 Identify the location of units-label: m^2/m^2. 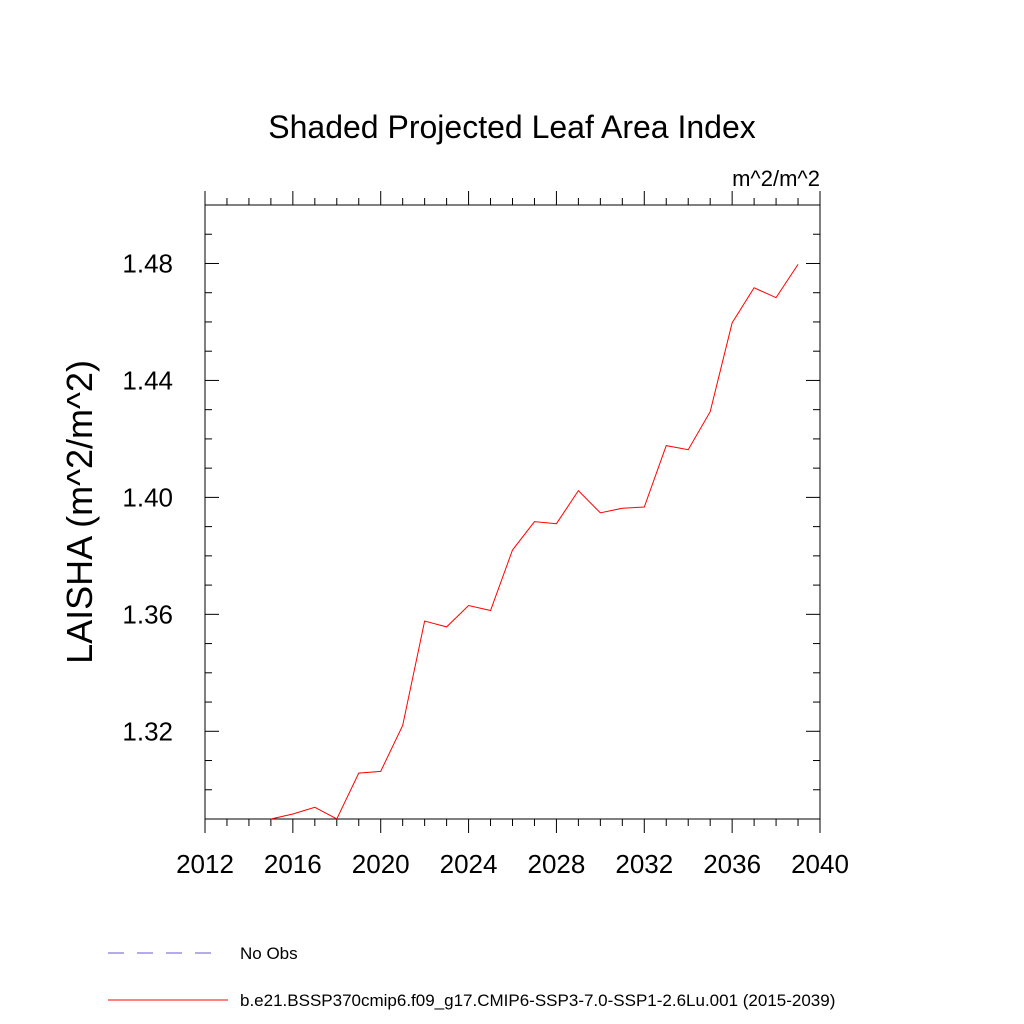
(776, 178).